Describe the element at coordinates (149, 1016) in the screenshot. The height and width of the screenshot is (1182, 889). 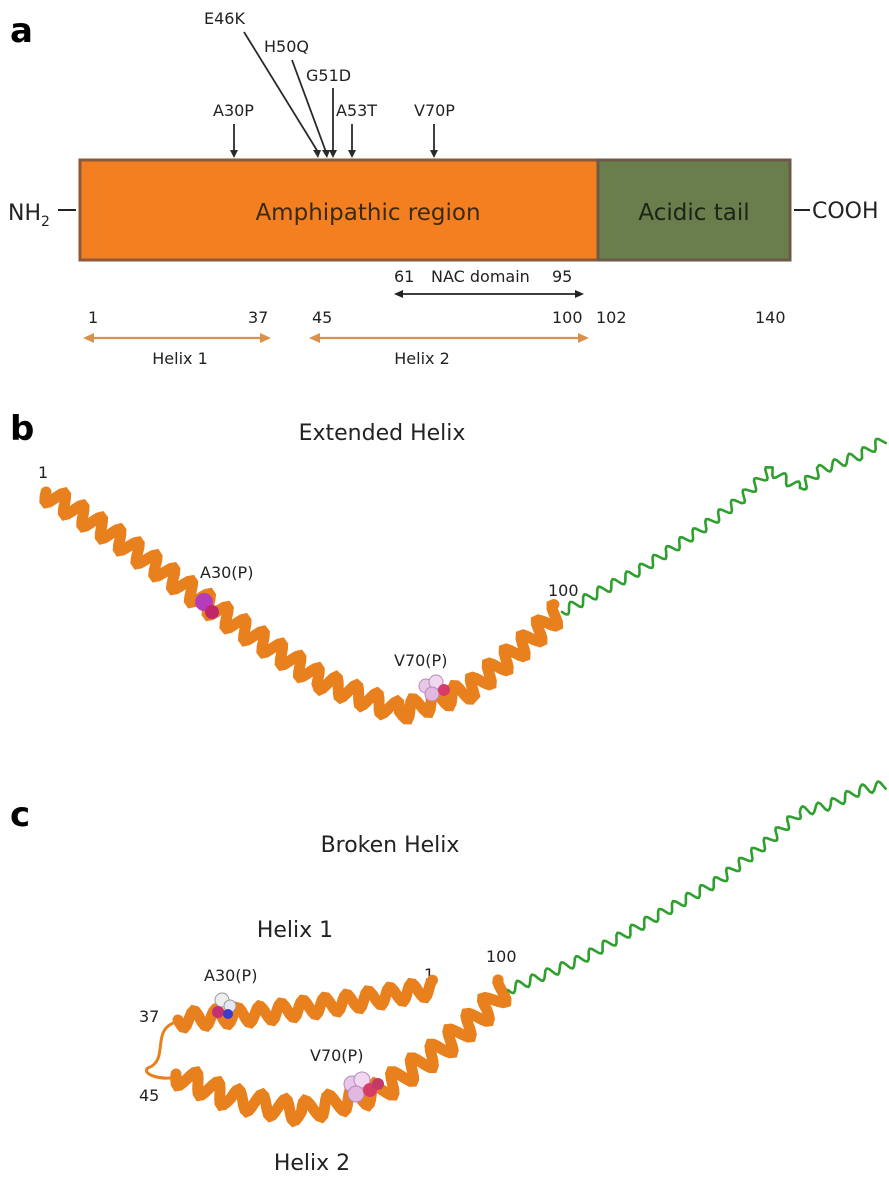
I see `panel-c-label-37: 37` at that location.